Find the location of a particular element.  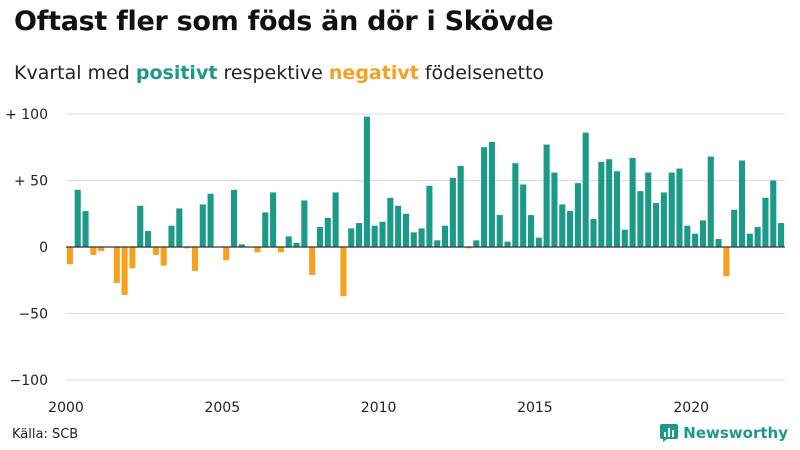

brand-logo: Newsworthy is located at coordinates (724, 433).